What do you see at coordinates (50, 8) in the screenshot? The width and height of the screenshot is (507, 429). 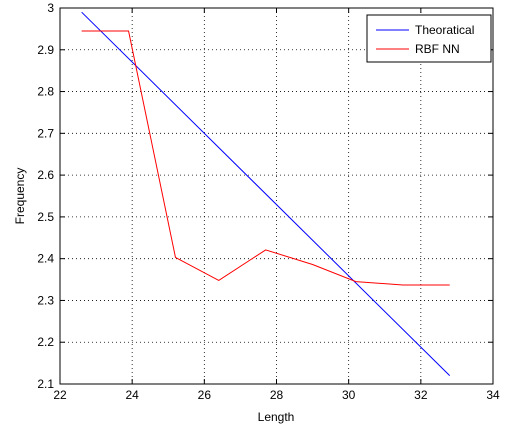 I see `y-tick-label: 3` at bounding box center [50, 8].